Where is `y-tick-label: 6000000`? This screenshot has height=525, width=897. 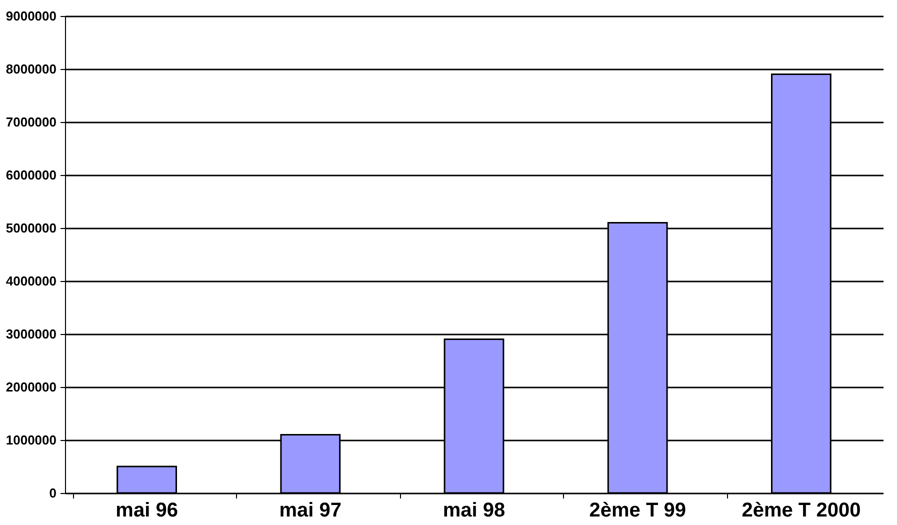
y-tick-label: 6000000 is located at coordinates (31, 175).